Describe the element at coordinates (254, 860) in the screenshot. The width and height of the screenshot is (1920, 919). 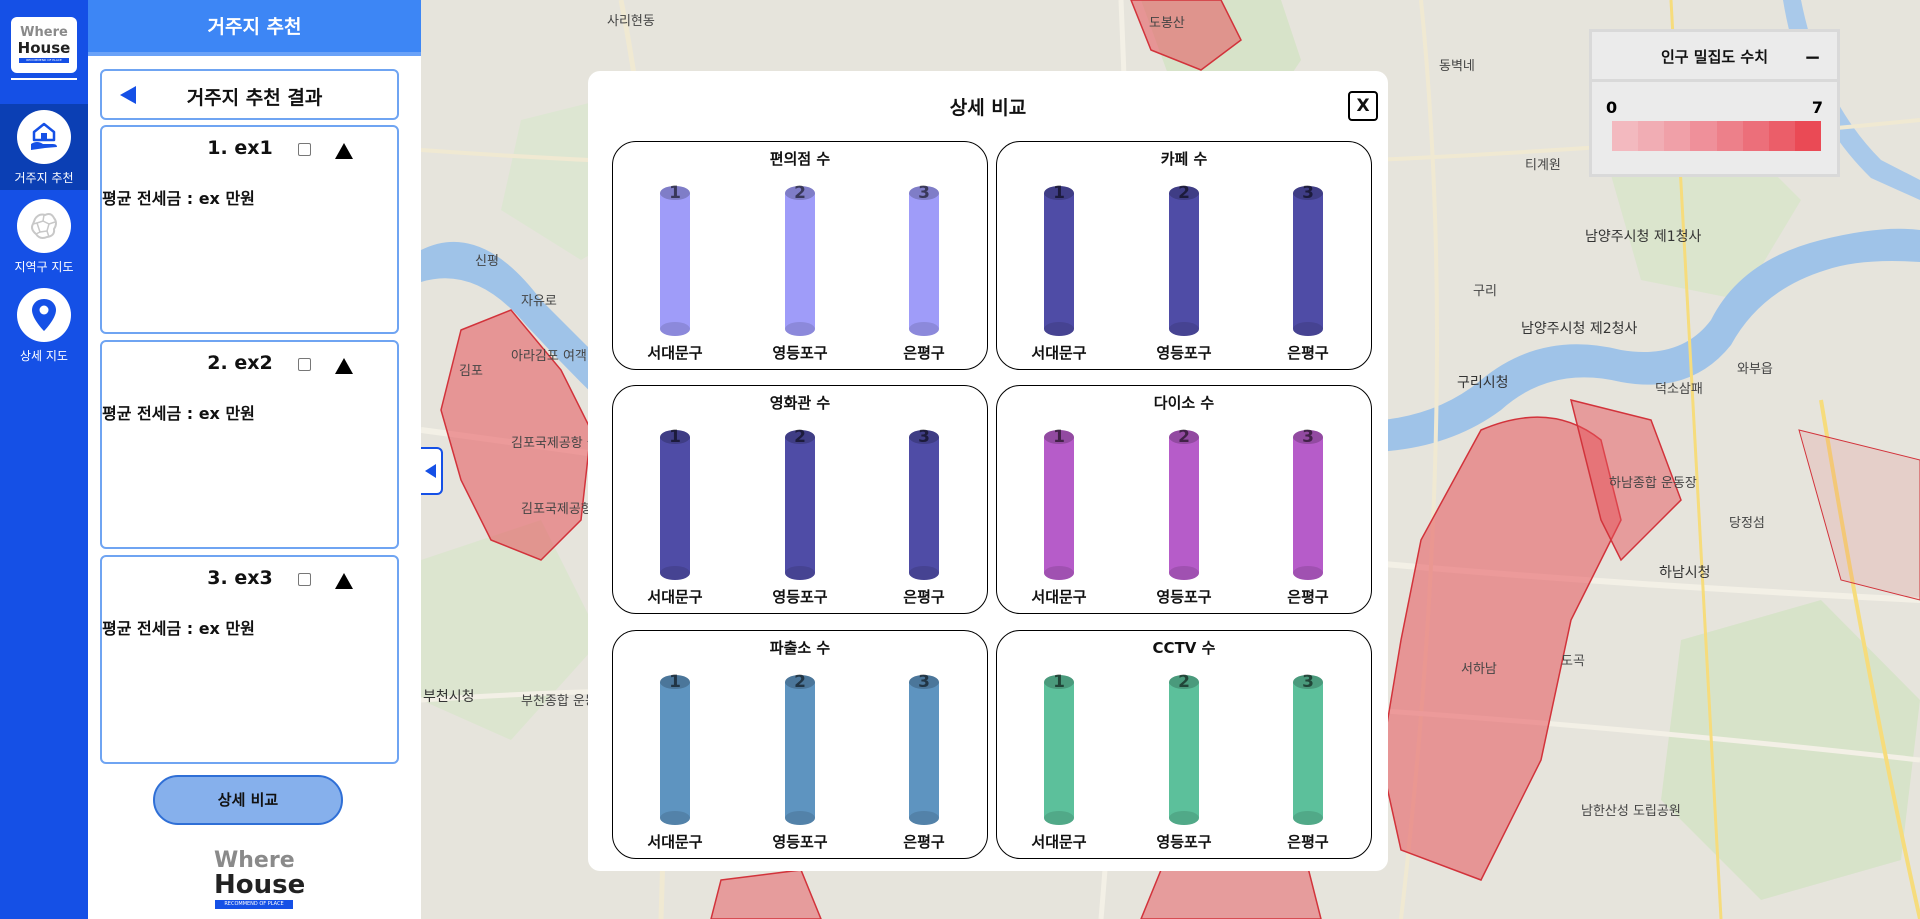
I see `footer-logo-line1: Where` at that location.